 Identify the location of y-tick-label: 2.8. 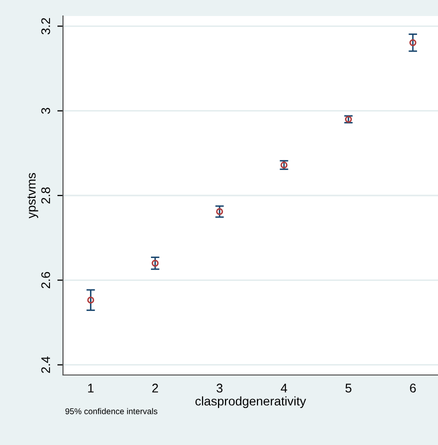
(45, 195).